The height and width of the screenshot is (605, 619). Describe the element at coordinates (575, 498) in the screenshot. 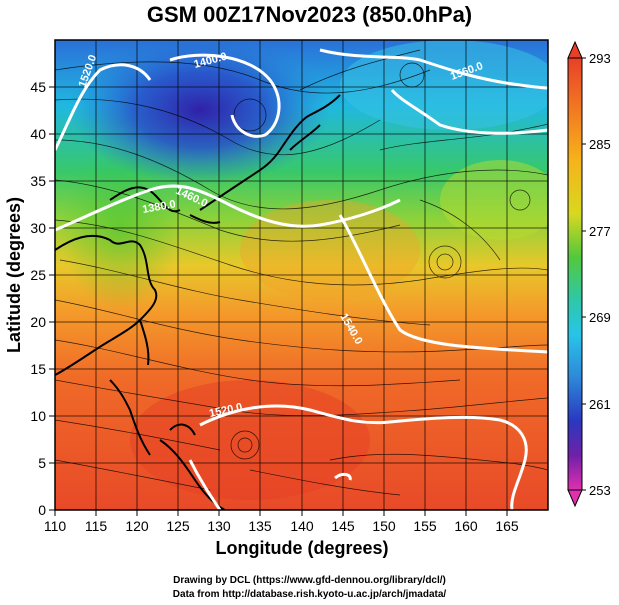

I see `colorbar-lower-arrow` at that location.